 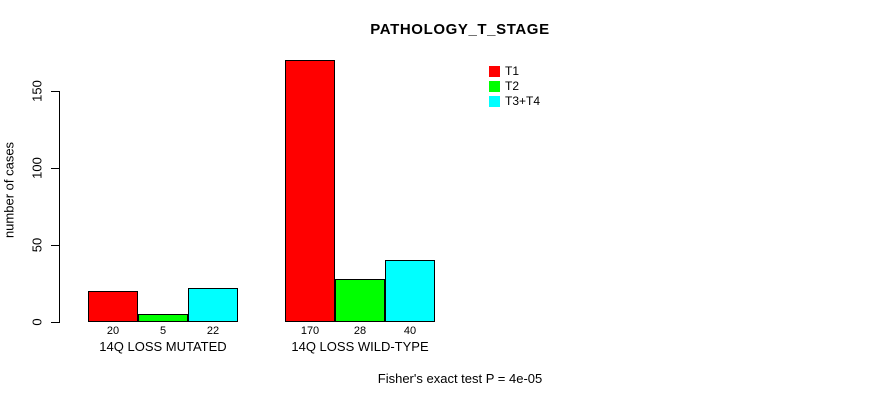 I want to click on bar-t1-group2, so click(x=310, y=191).